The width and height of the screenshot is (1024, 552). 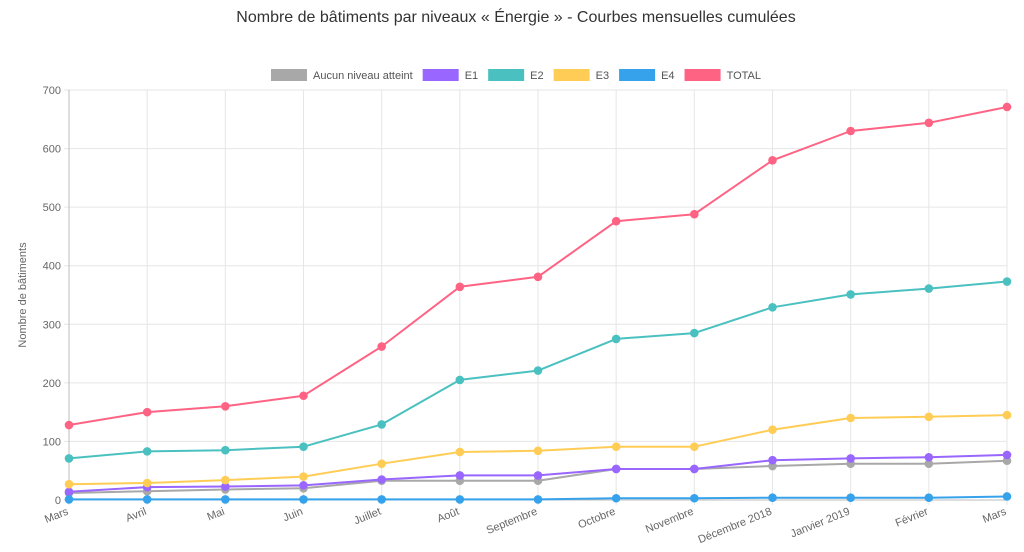 I want to click on x-tick-label: Juillet, so click(x=367, y=517).